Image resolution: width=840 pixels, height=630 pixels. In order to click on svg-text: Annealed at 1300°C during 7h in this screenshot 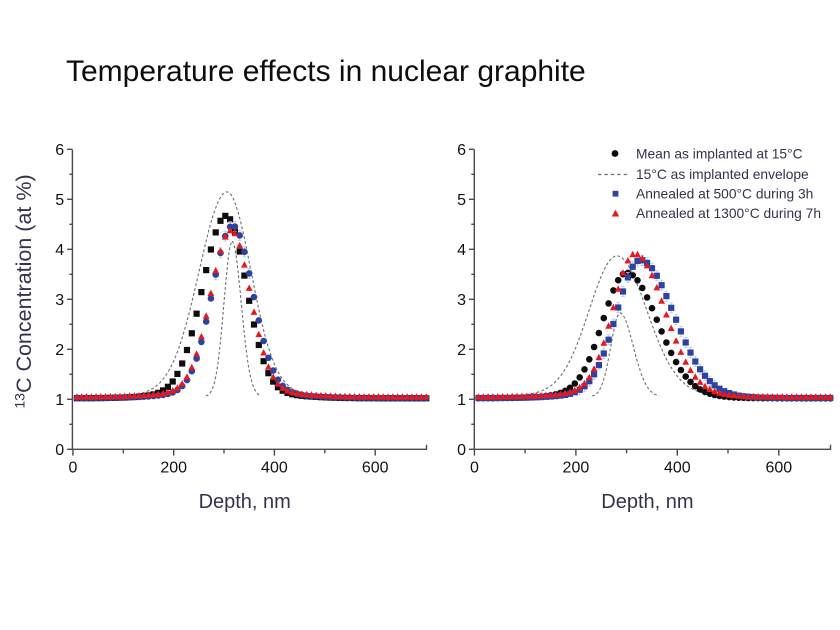, I will do `click(728, 213)`.